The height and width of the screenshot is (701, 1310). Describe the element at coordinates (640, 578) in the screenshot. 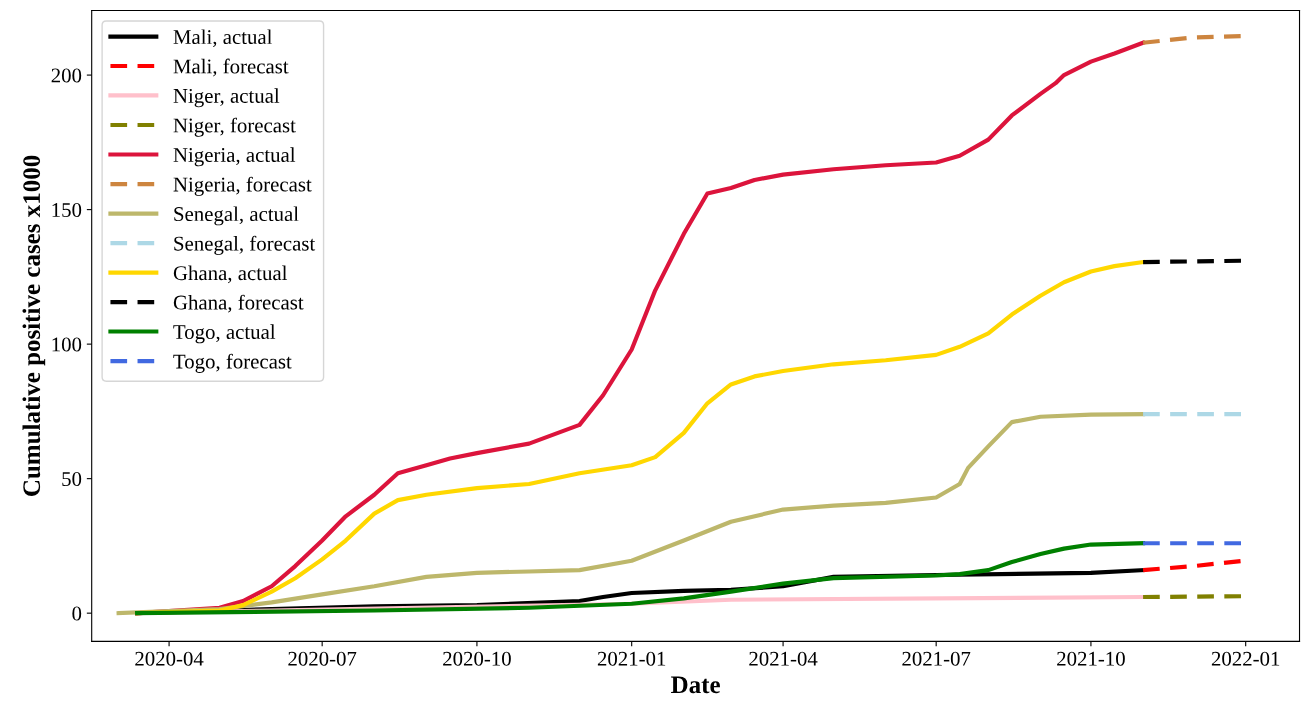

I see `line-series` at that location.